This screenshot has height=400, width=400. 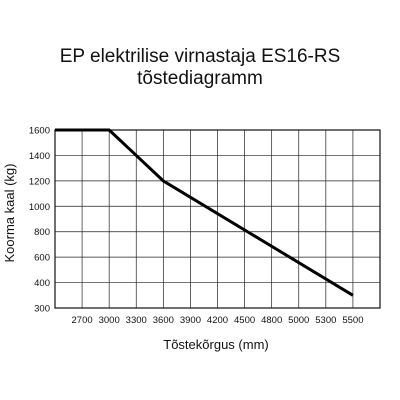 What do you see at coordinates (325, 320) in the screenshot?
I see `x-tick-label: 5300` at bounding box center [325, 320].